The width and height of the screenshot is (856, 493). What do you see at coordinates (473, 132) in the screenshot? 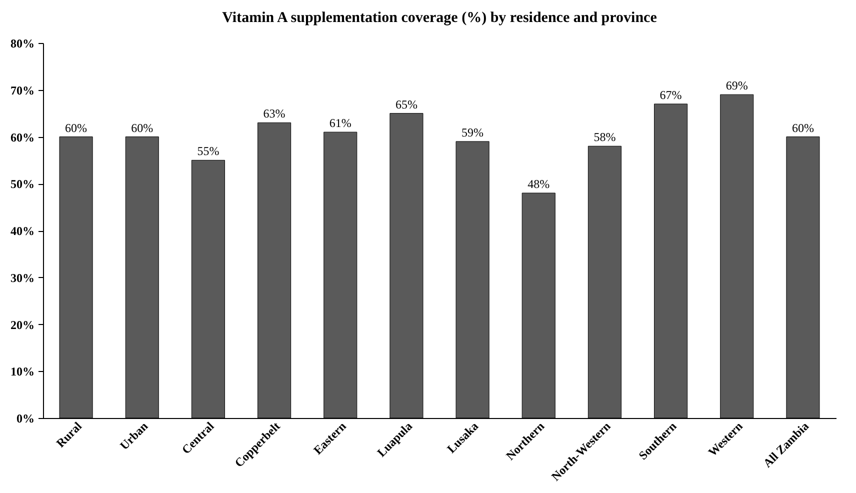
I see `data-label: 59%` at bounding box center [473, 132].